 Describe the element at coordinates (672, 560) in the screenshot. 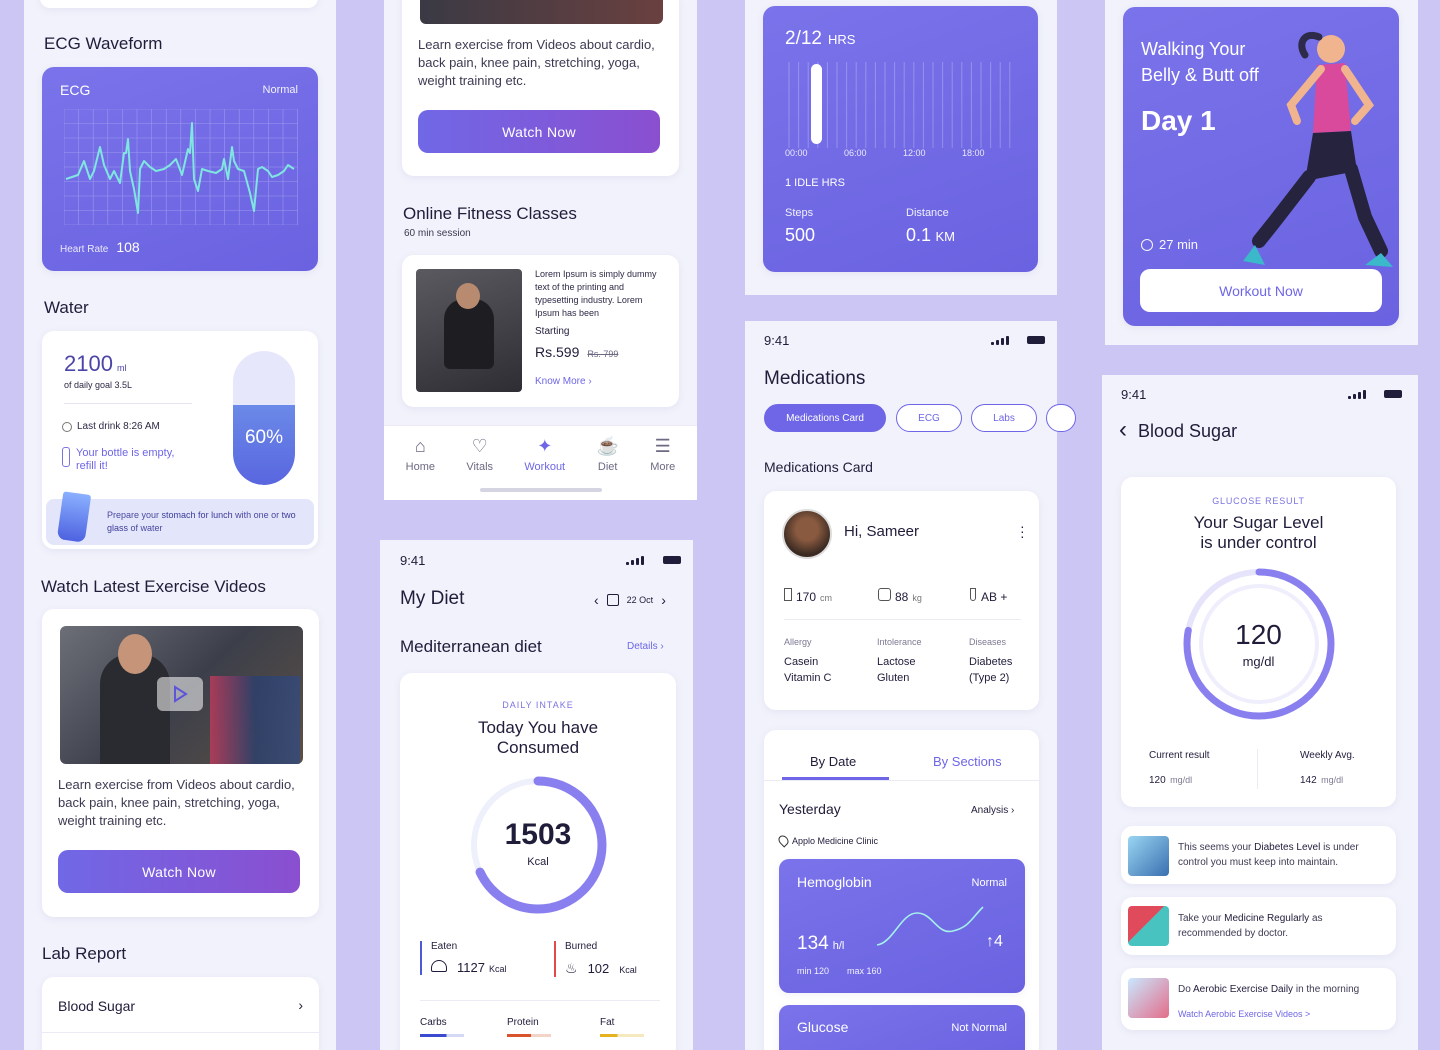

I see `battery-icon` at that location.